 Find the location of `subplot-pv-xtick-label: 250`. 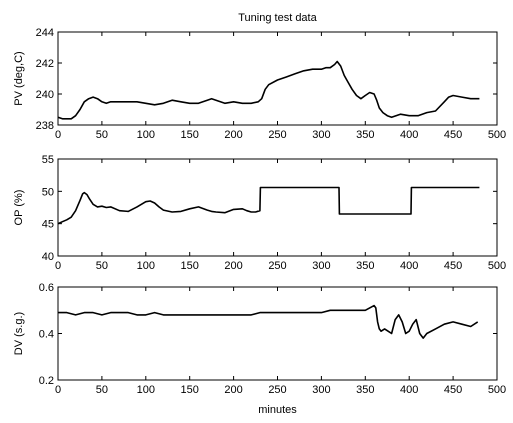

subplot-pv-xtick-label: 250 is located at coordinates (277, 135).